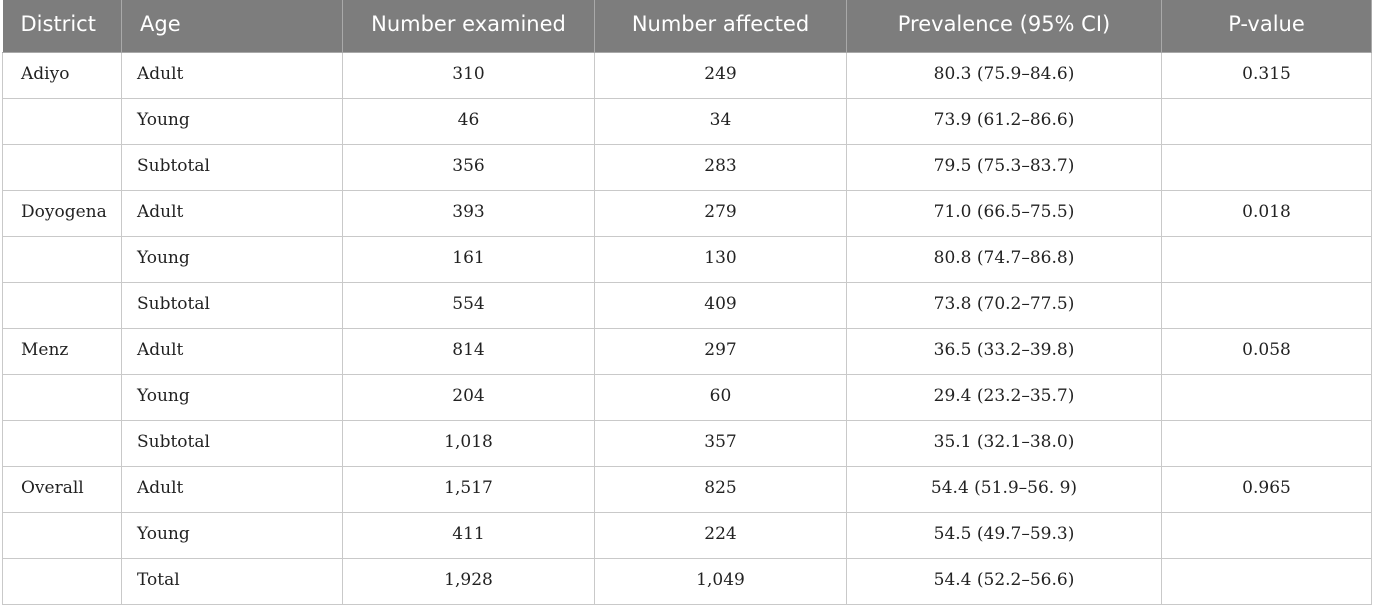  What do you see at coordinates (720, 443) in the screenshot?
I see `affected-cell: 357` at bounding box center [720, 443].